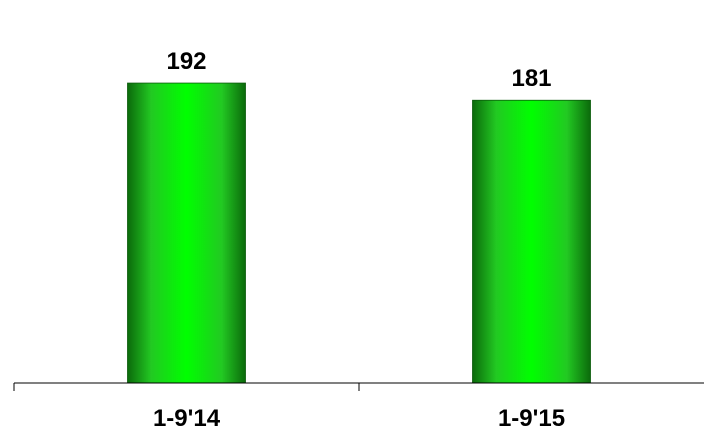  Describe the element at coordinates (186, 61) in the screenshot. I see `data-label: 192` at that location.